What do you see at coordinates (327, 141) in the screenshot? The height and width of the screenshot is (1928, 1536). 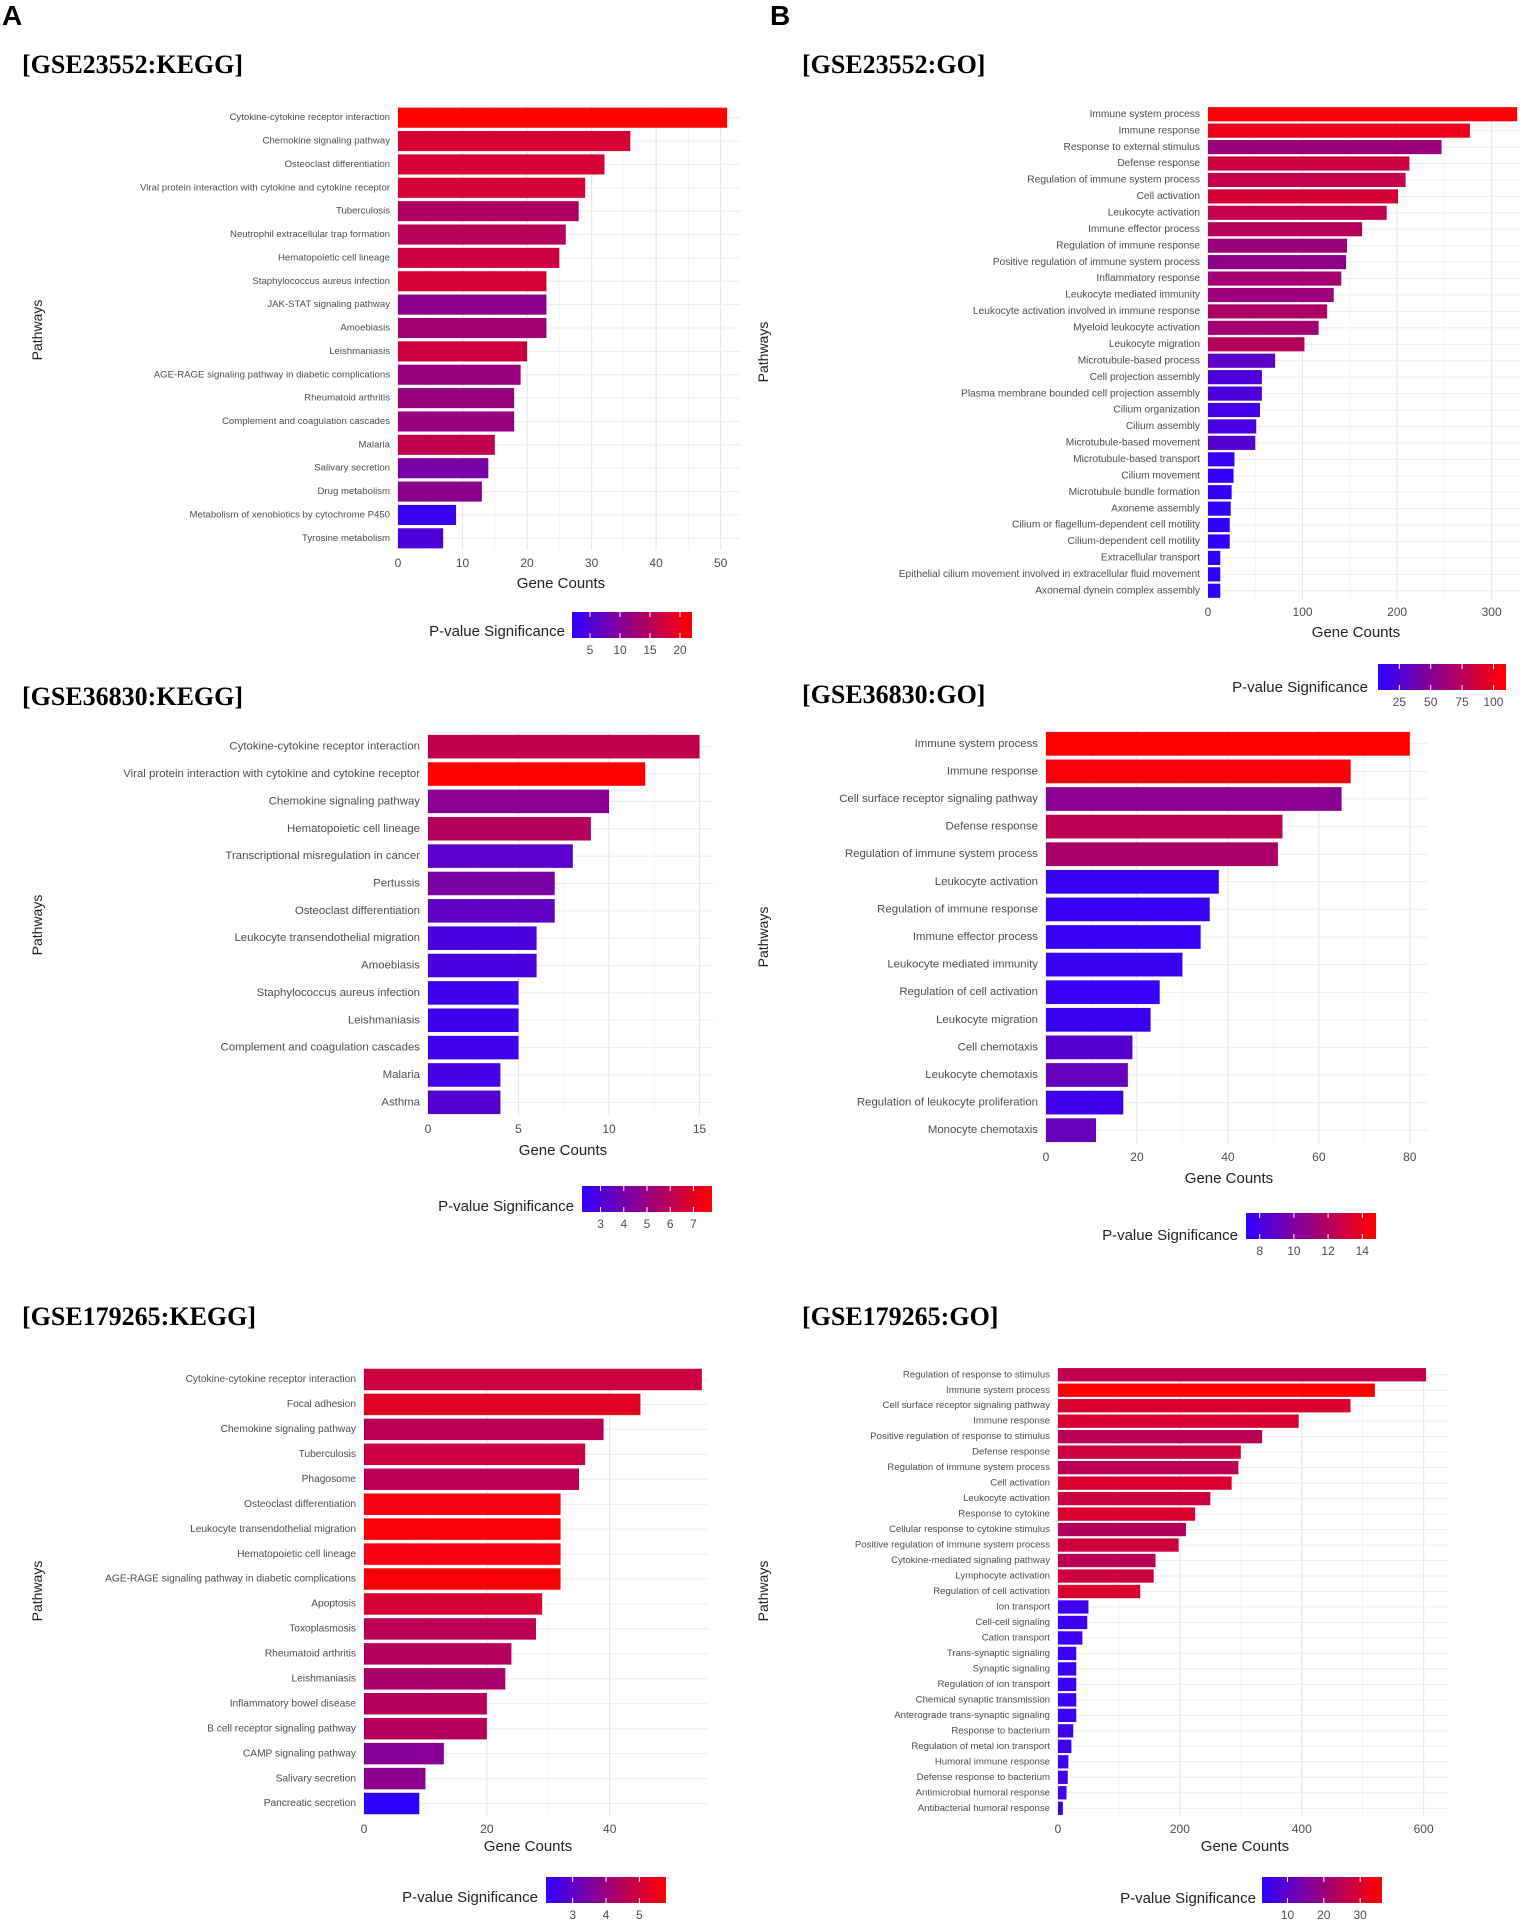 I see `category-label: Chemokine signaling pathway` at bounding box center [327, 141].